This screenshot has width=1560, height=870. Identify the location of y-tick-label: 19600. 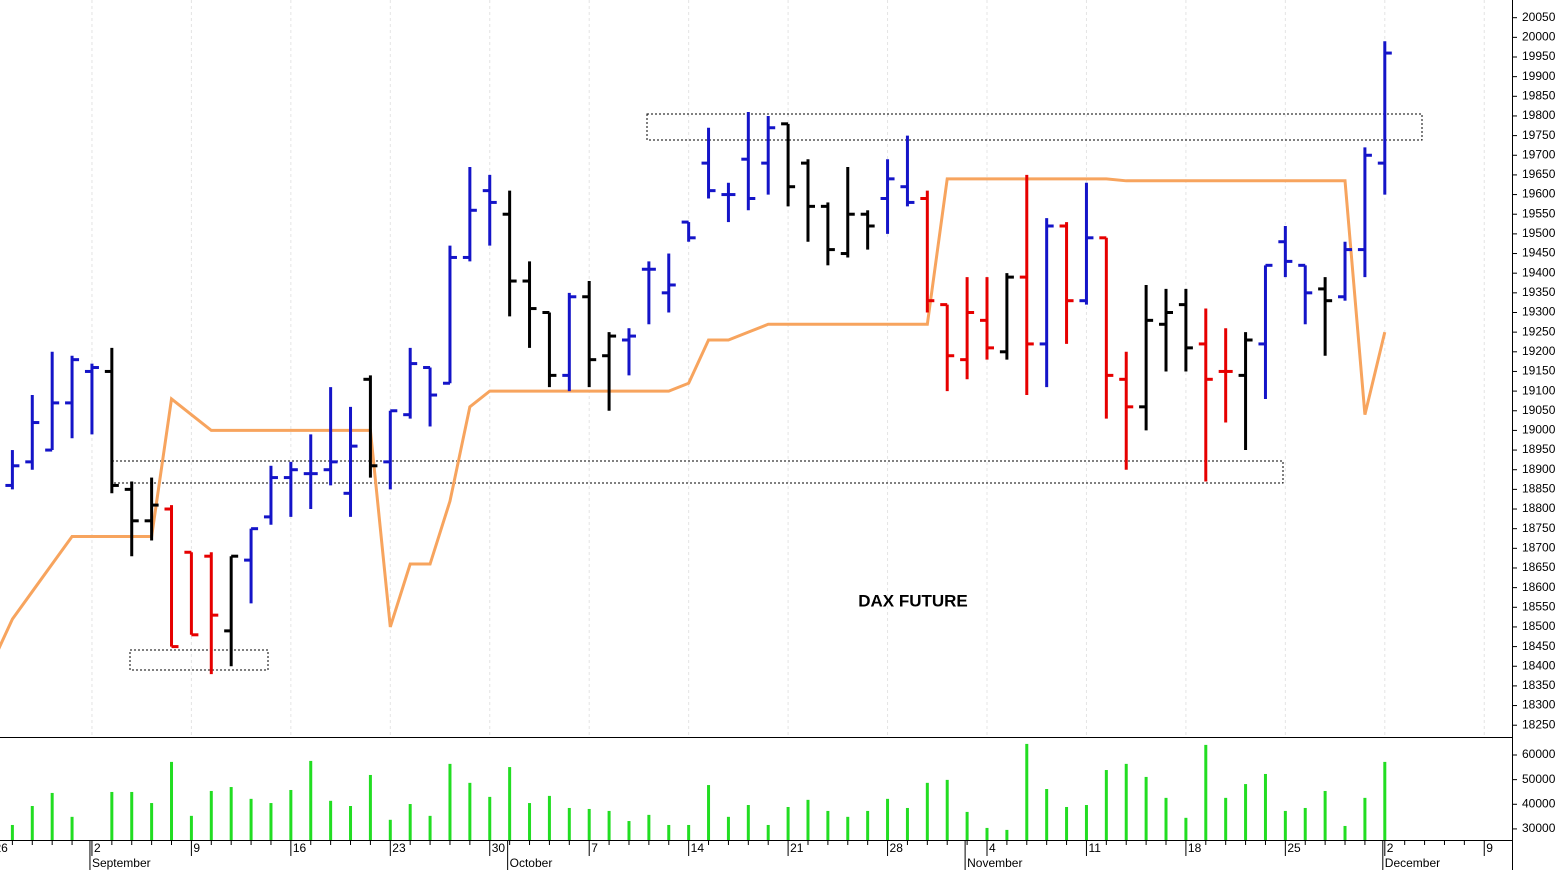
(1539, 194).